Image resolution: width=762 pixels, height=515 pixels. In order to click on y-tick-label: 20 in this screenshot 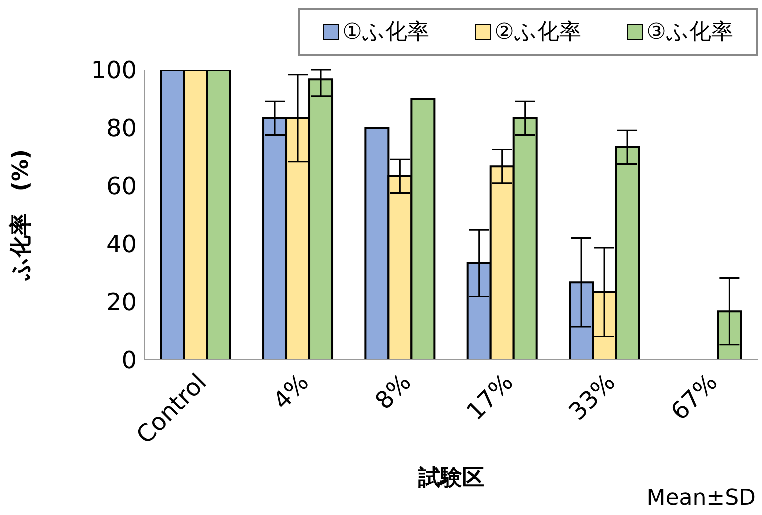, I will do `click(121, 302)`.